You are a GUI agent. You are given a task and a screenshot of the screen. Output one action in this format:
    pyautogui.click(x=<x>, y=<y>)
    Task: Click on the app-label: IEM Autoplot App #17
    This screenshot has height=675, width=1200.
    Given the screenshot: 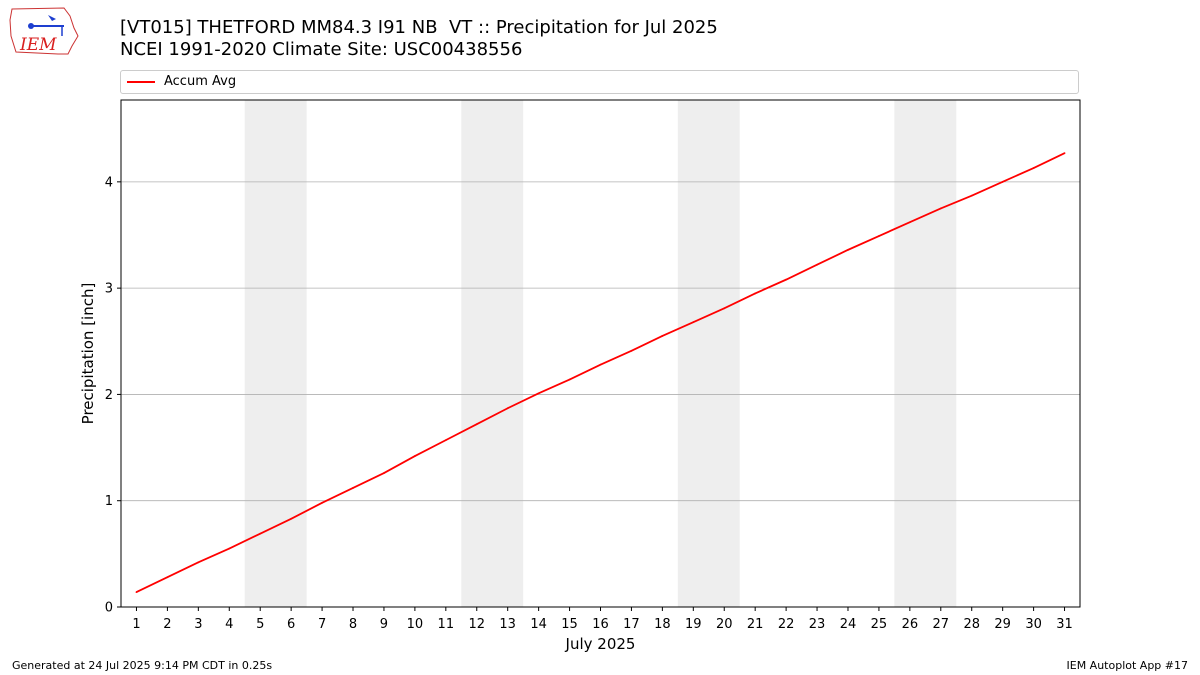 What is the action you would take?
    pyautogui.click(x=1127, y=665)
    